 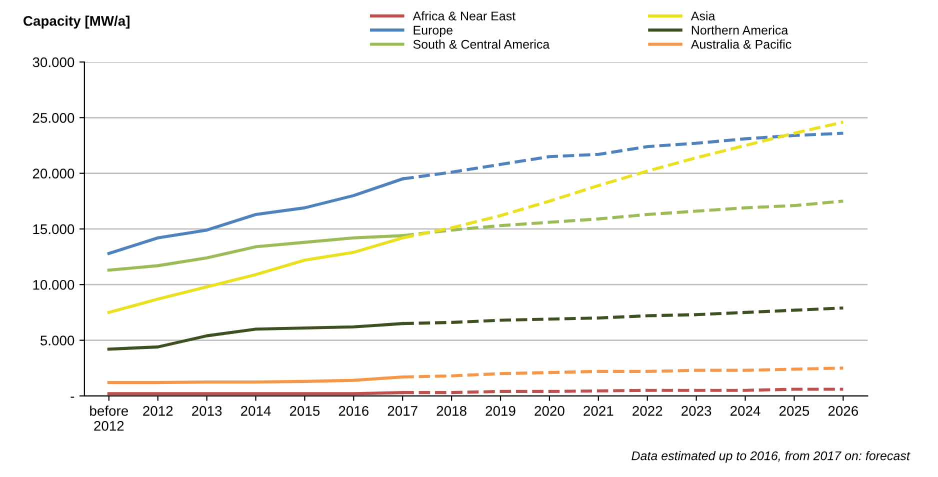 What do you see at coordinates (403, 411) in the screenshot?
I see `x-tick-label: 2017` at bounding box center [403, 411].